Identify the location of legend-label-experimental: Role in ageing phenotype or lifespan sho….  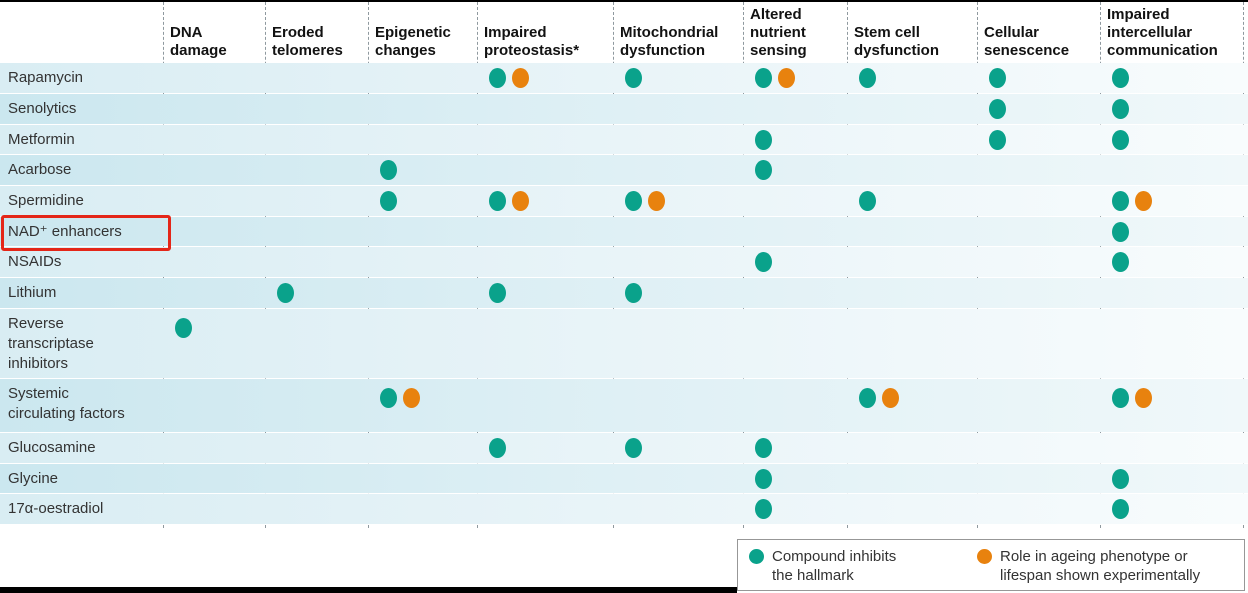
(1100, 566).